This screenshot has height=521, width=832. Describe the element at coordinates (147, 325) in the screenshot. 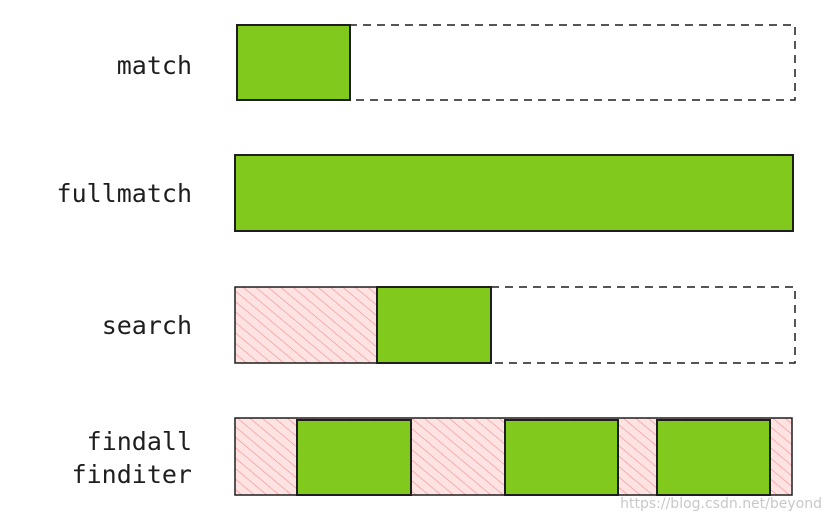

I see `row-label: search` at that location.